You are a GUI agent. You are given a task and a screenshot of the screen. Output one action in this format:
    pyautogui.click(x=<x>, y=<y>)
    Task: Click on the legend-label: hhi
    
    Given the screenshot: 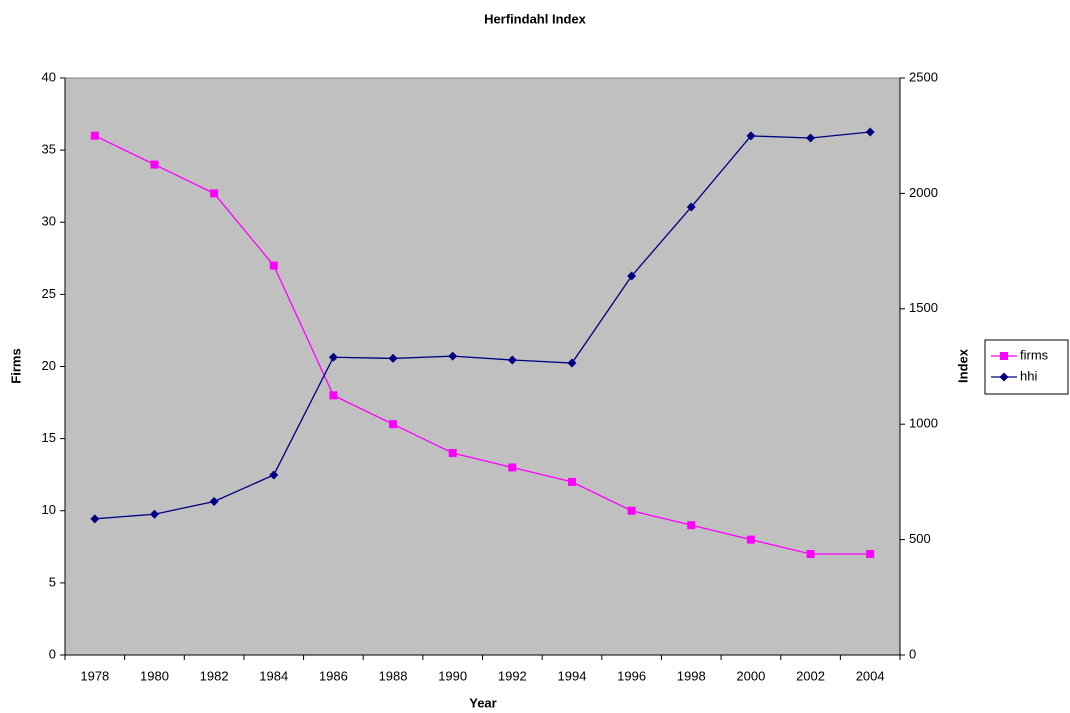 What is the action you would take?
    pyautogui.click(x=1028, y=375)
    